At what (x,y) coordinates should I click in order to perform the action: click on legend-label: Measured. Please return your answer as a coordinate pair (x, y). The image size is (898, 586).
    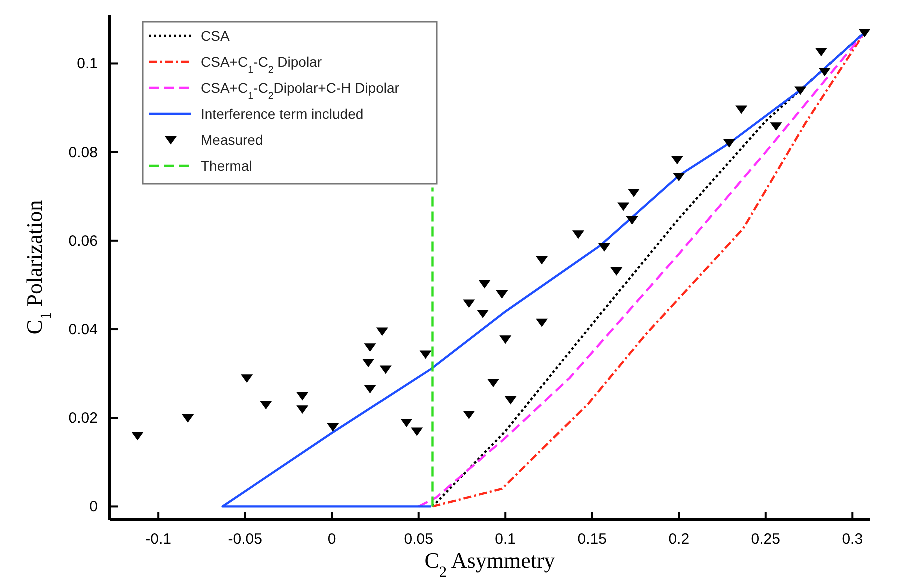
    Looking at the image, I should click on (232, 140).